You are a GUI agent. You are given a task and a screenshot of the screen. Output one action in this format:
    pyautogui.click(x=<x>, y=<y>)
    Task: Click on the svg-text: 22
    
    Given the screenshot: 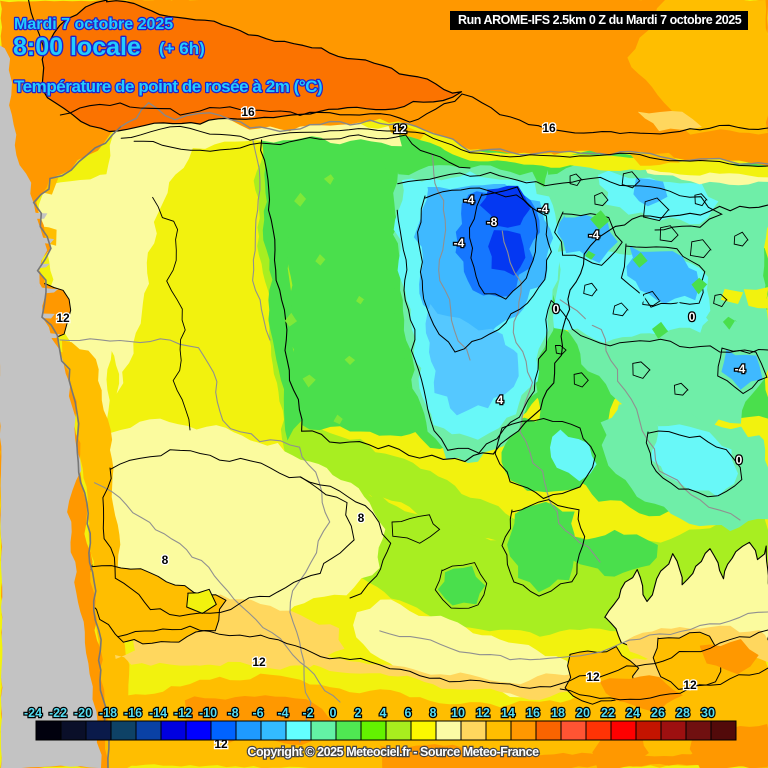 What is the action you would take?
    pyautogui.click(x=608, y=713)
    